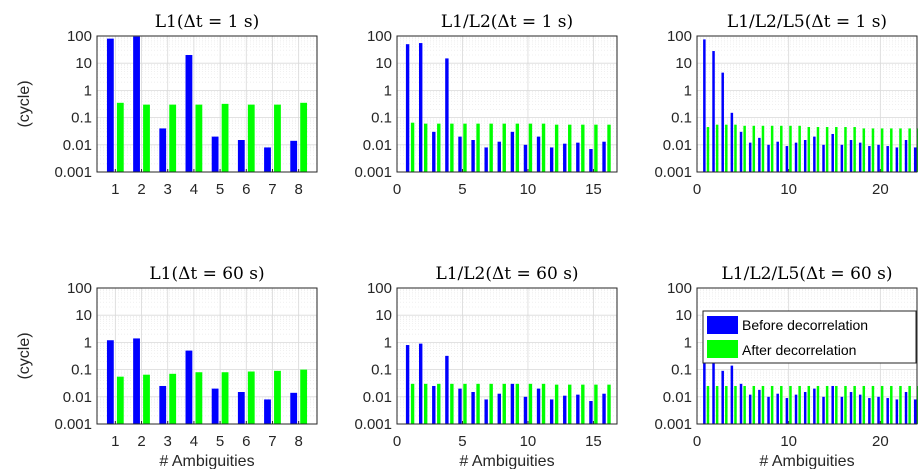 This screenshot has height=469, width=918. Describe the element at coordinates (506, 274) in the screenshot. I see `chart-title: L1/L2(Δt = 60 s)` at that location.